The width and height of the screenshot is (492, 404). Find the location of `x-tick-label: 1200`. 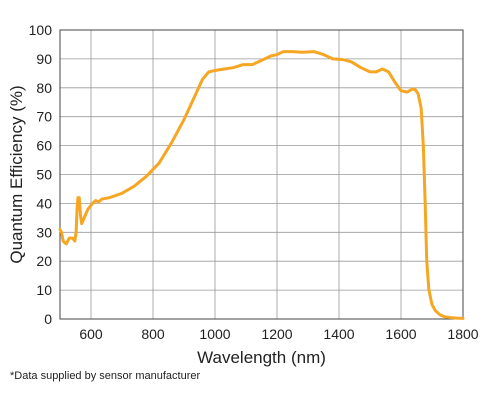

x-tick-label: 1200 is located at coordinates (276, 334).